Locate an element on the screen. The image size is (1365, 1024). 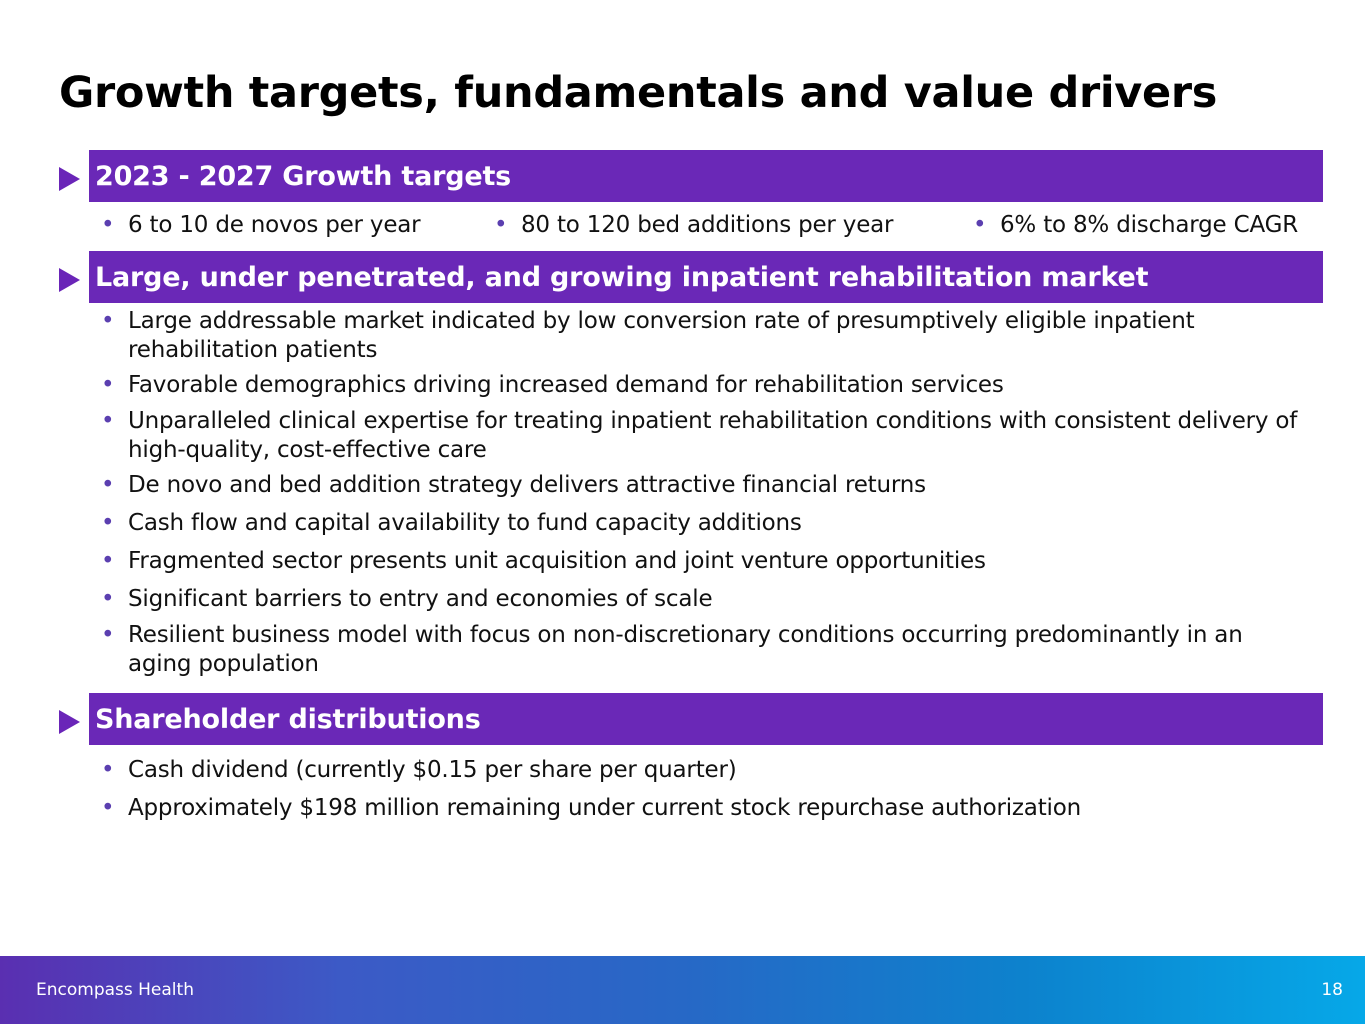
list-item: 6% to 8% discharge CAGR is located at coordinates (1135, 225).